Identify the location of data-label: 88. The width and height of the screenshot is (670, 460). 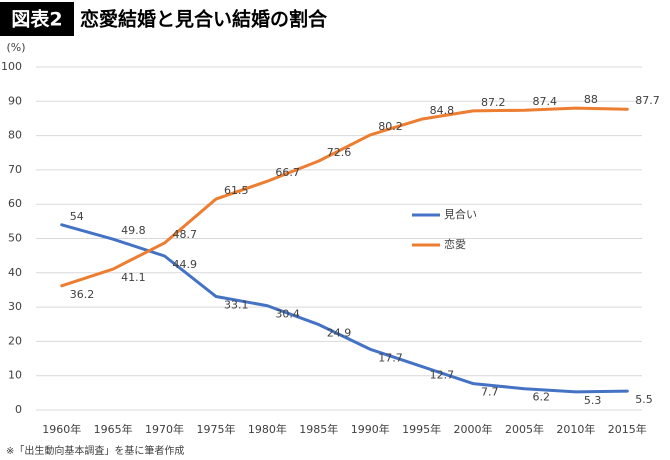
(591, 99).